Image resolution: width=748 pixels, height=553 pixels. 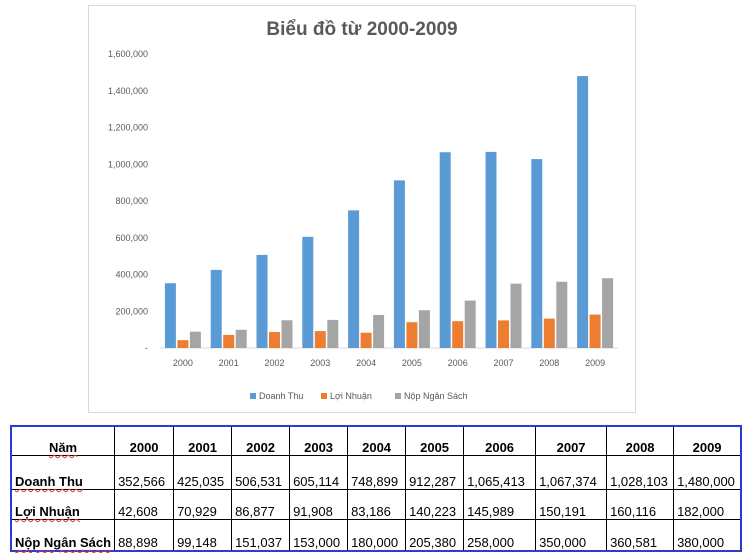 What do you see at coordinates (503, 363) in the screenshot?
I see `x-tick-label: 2007` at bounding box center [503, 363].